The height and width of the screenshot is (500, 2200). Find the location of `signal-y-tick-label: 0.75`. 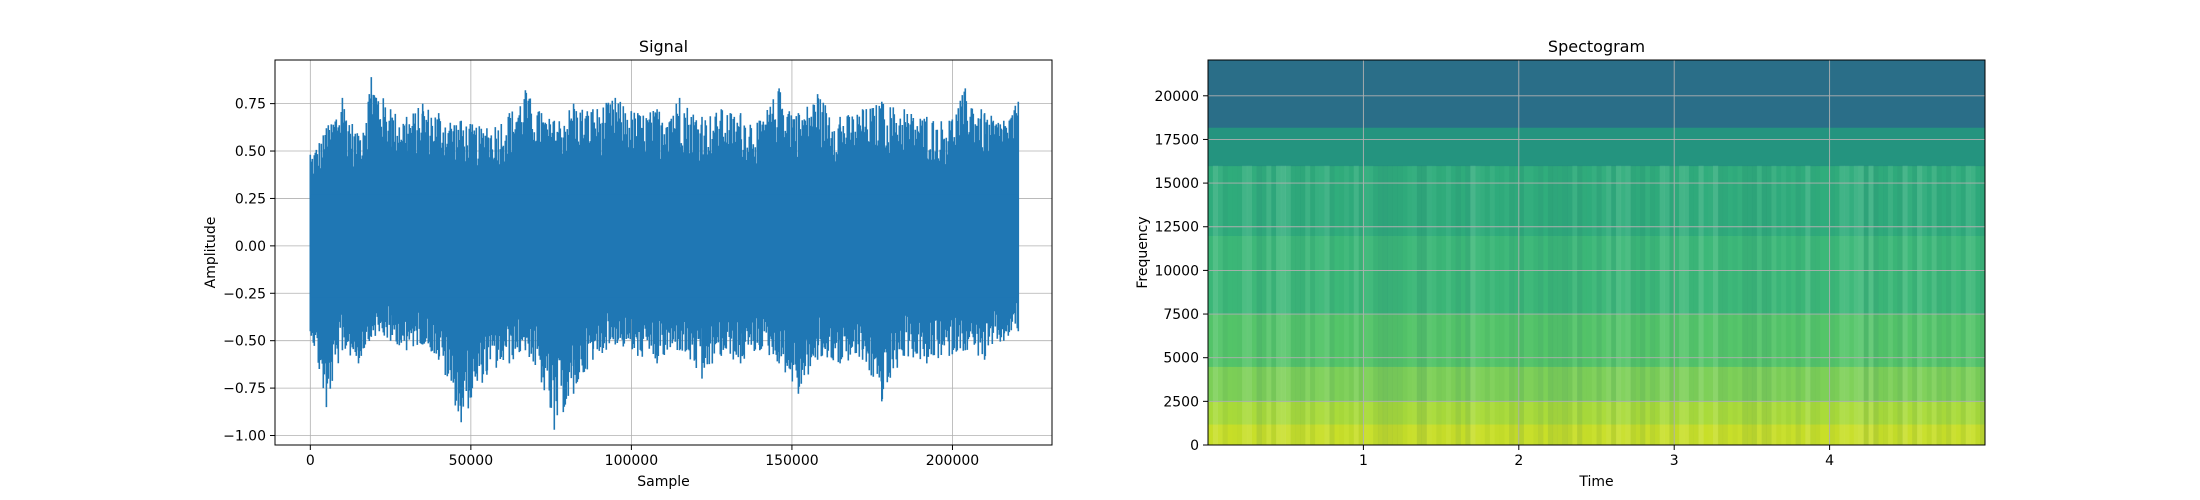

signal-y-tick-label: 0.75 is located at coordinates (250, 105).